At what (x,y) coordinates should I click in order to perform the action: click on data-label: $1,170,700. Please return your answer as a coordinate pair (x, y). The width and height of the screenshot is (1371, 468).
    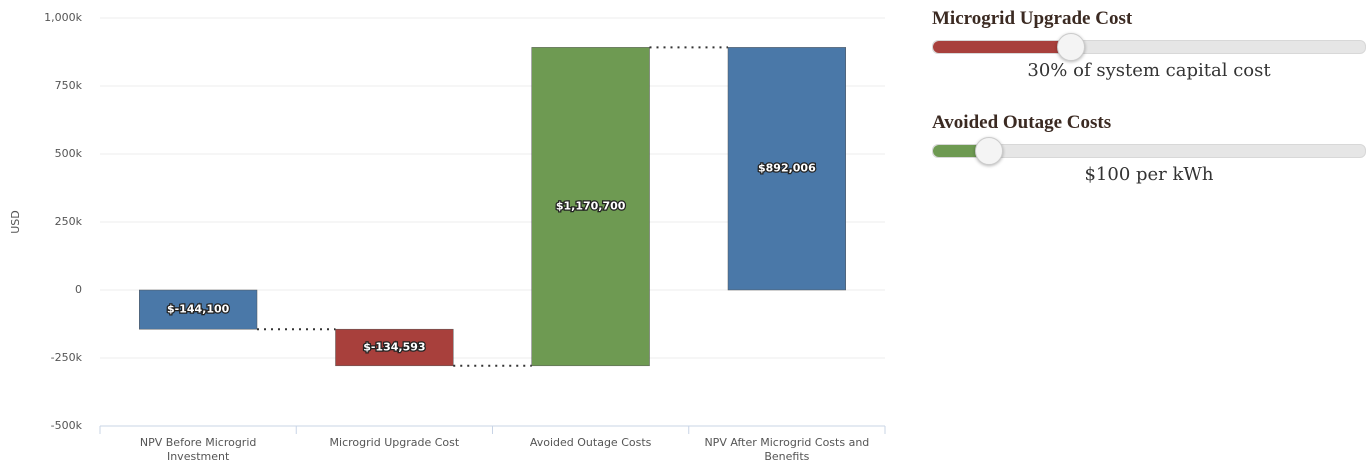
    Looking at the image, I should click on (591, 206).